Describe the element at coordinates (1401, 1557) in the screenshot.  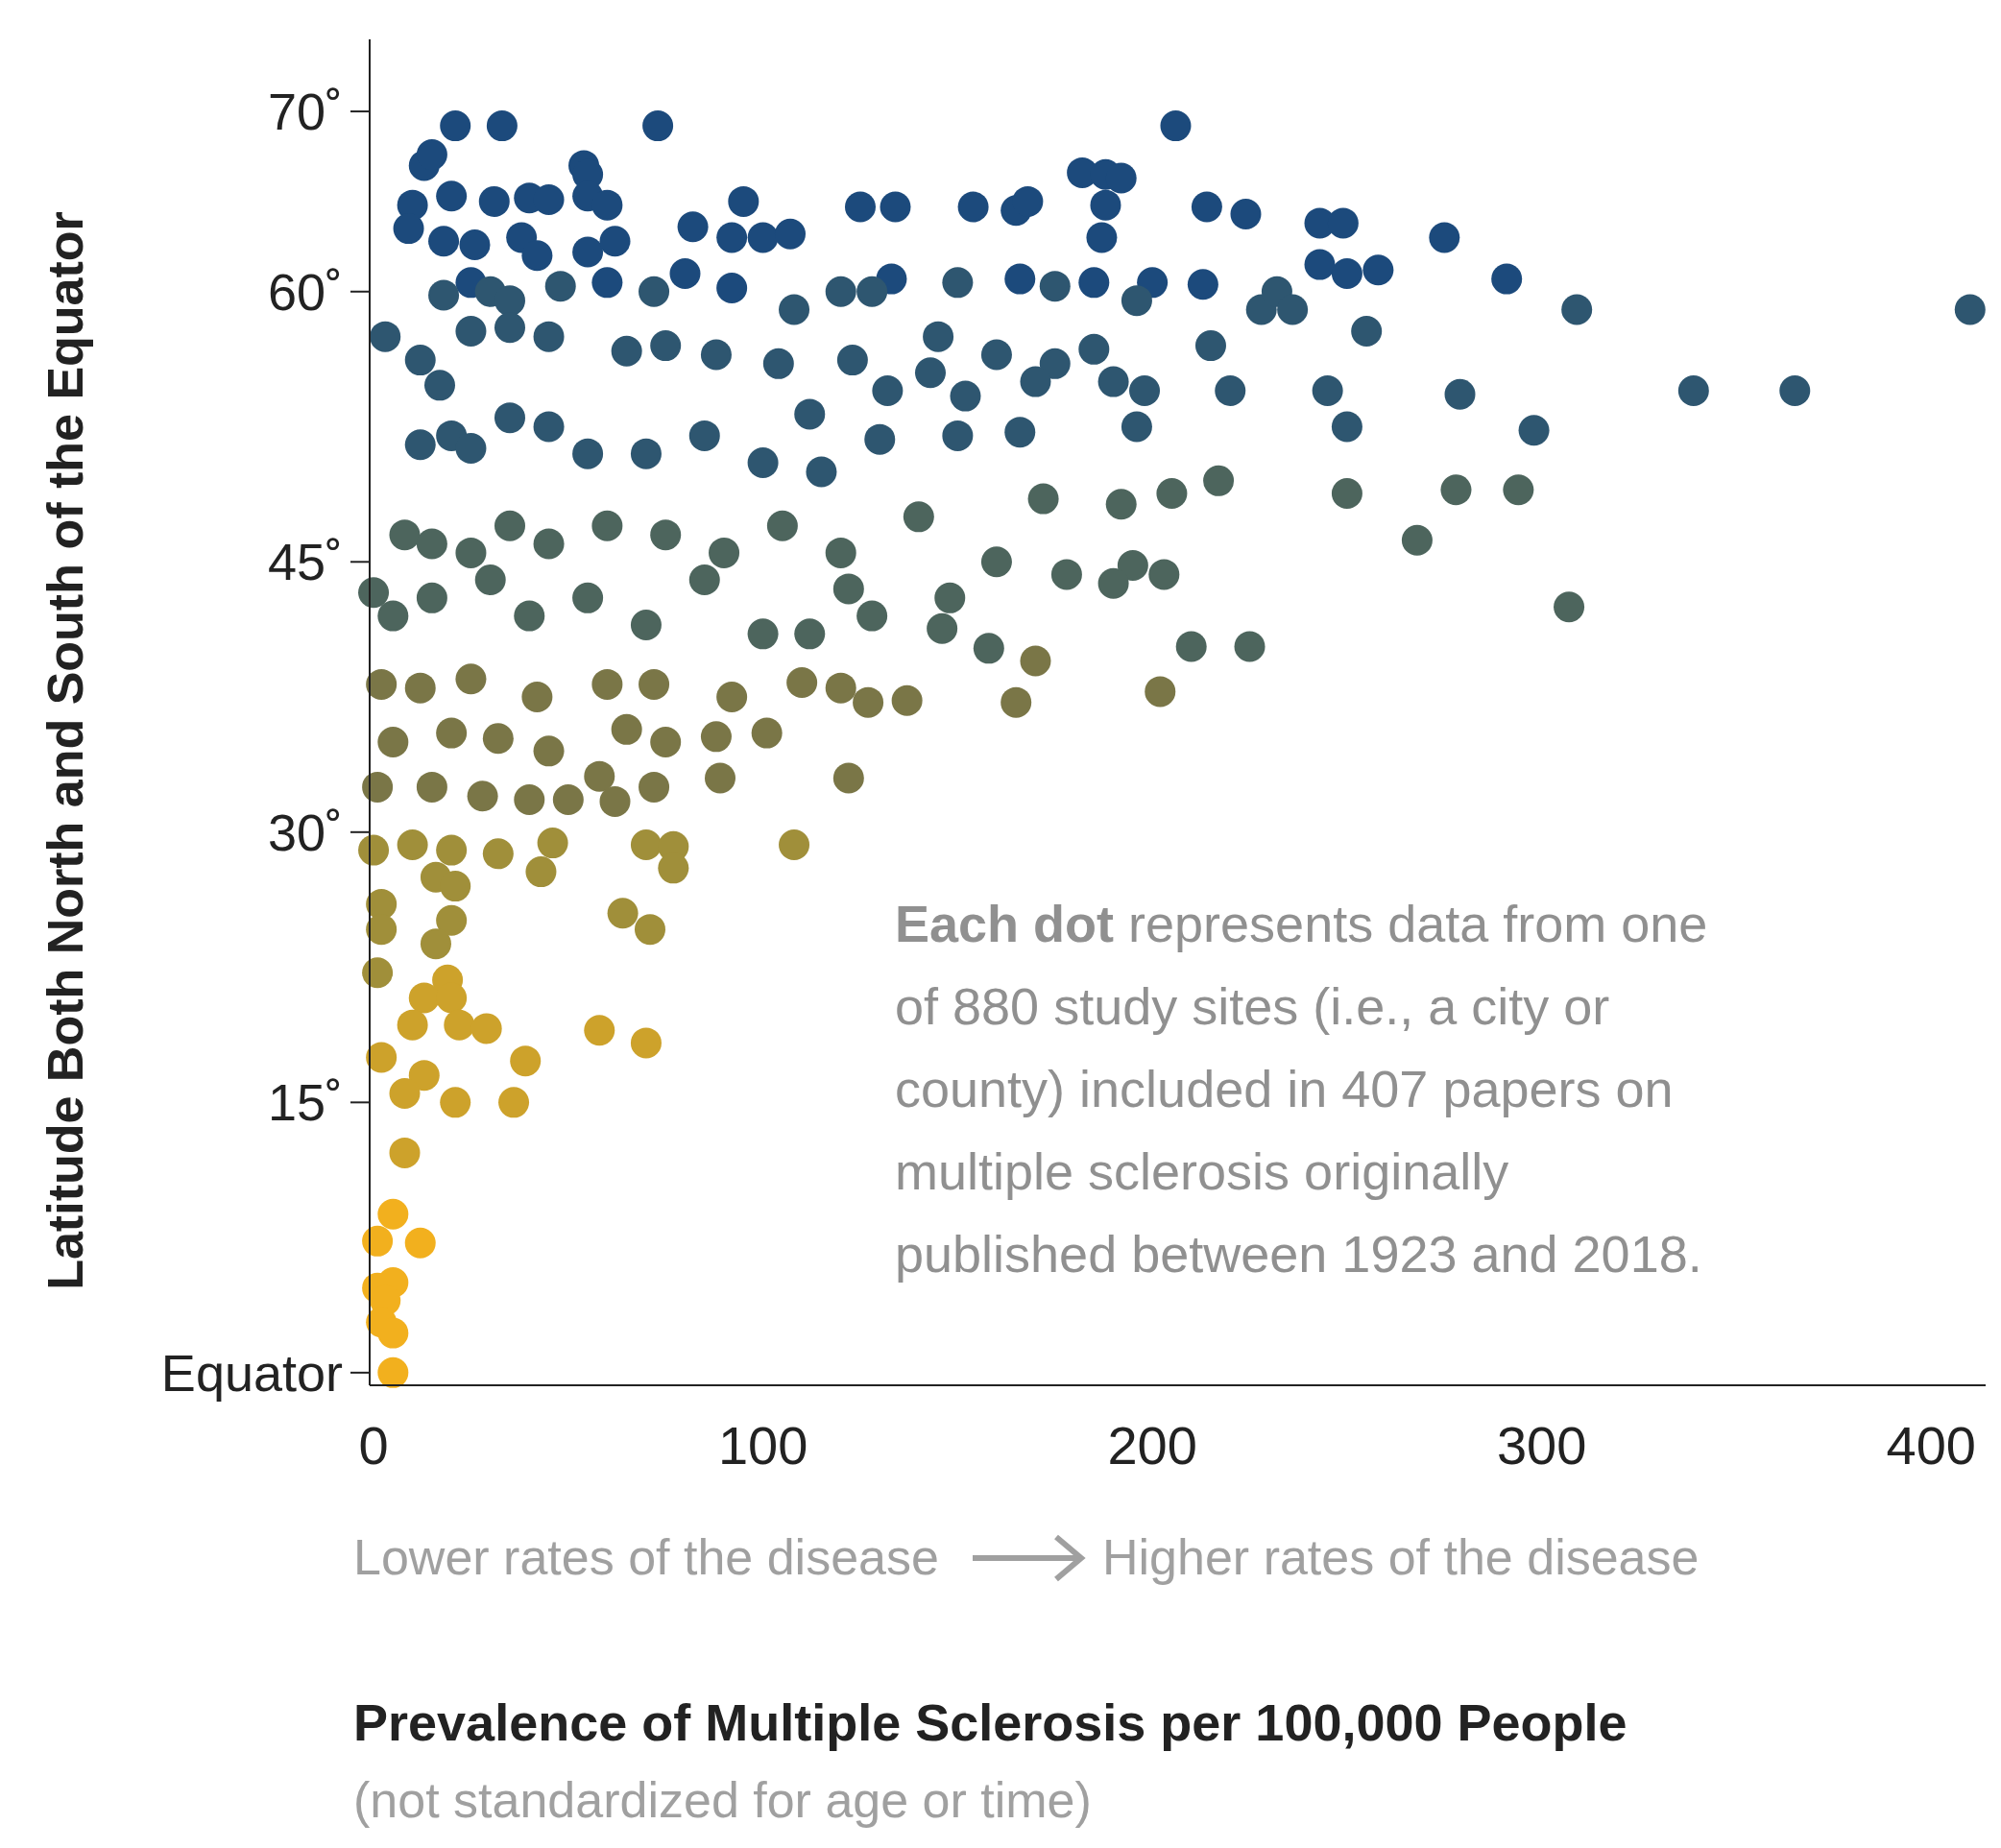
I see `text: Higher rates of the disease` at that location.